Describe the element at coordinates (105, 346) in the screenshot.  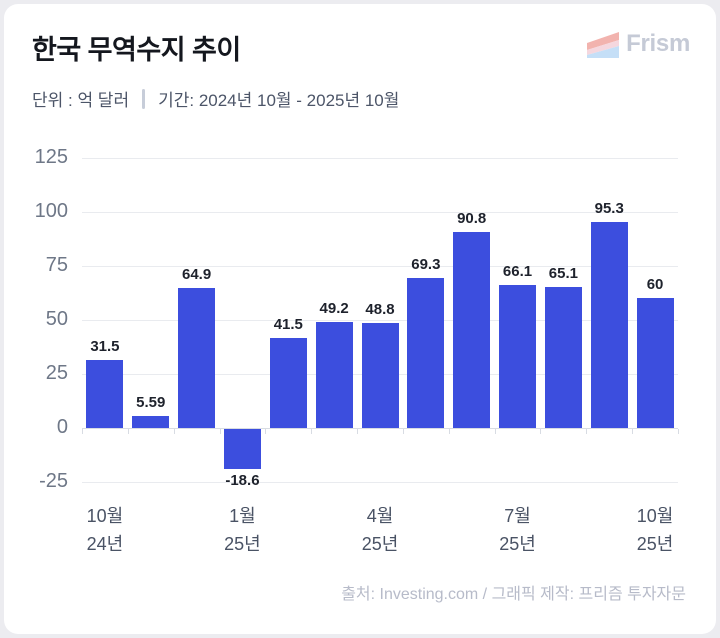
I see `bar-value-label: 31.5` at that location.